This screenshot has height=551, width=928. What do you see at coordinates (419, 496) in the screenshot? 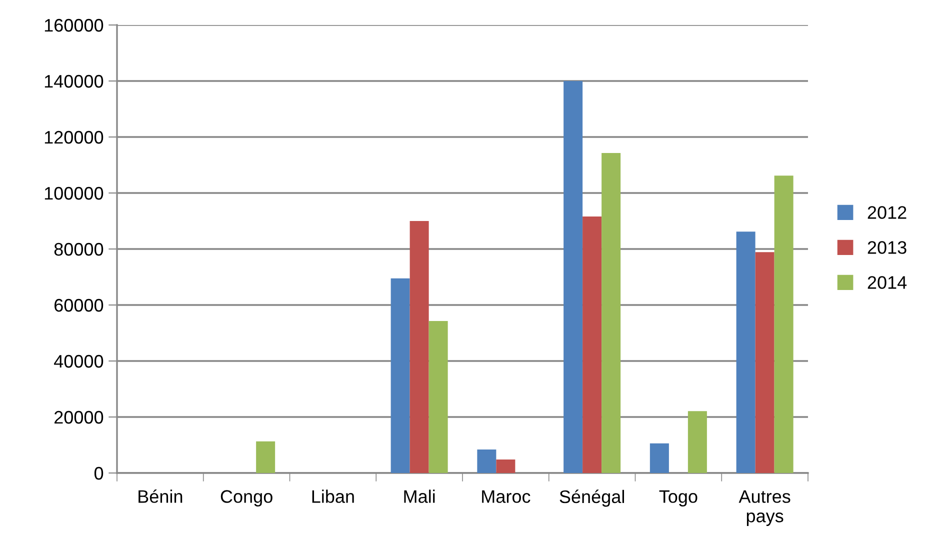
I see `x-tick-label: Mali` at bounding box center [419, 496].